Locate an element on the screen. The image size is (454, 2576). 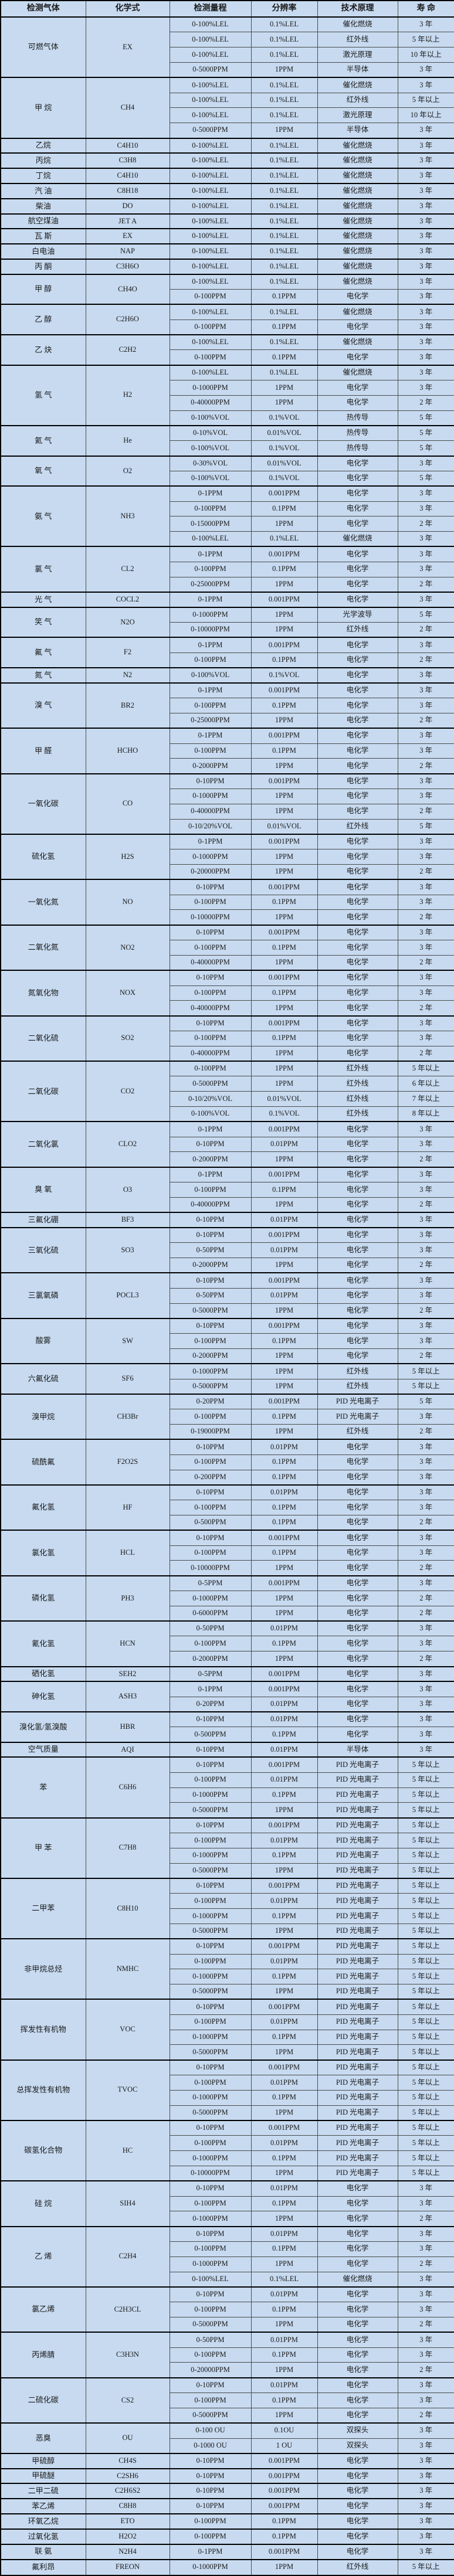
resolution-cell: 0.01PPM is located at coordinates (284, 1447).